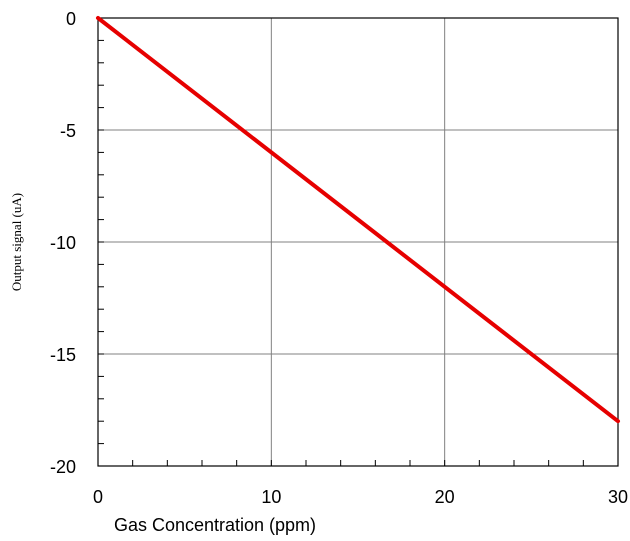 The width and height of the screenshot is (630, 541). I want to click on x-tick-label: 30, so click(618, 497).